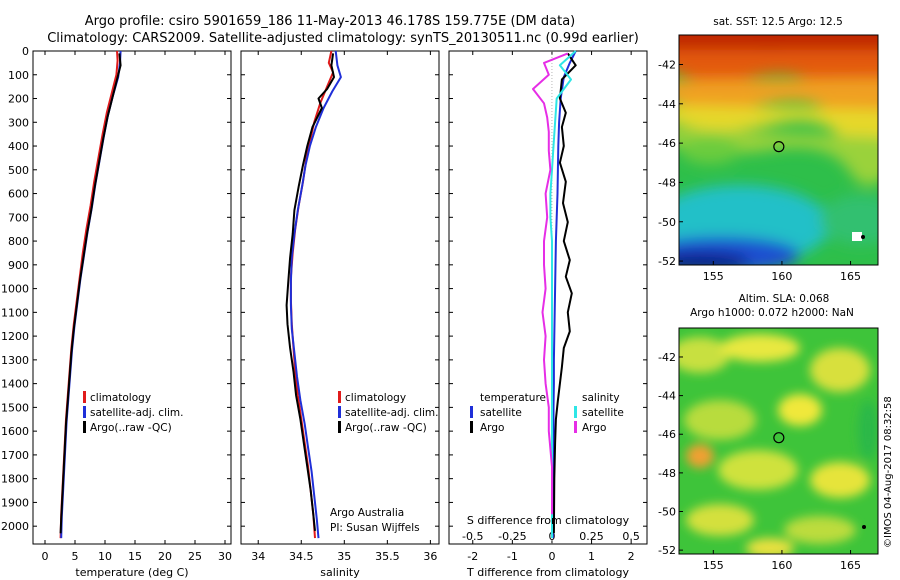  I want to click on x-tick-label: 0, so click(551, 556).